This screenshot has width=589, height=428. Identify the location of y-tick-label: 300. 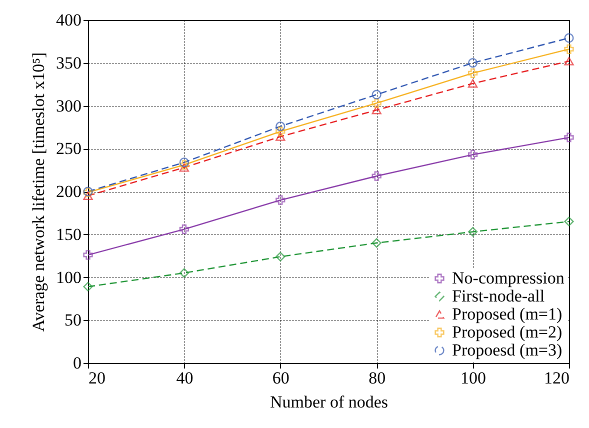
(69, 106).